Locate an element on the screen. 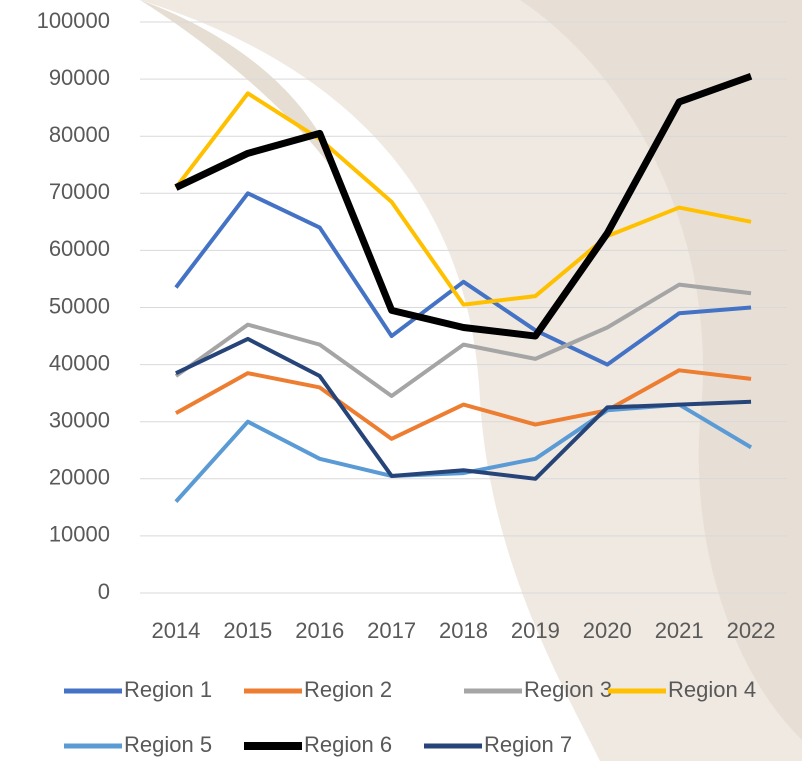  x-tick-label: 2018 is located at coordinates (463, 630).